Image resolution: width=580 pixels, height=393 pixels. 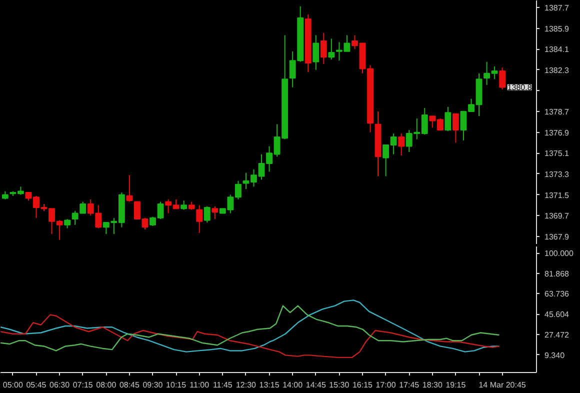 I want to click on y-tick-label: 81.868, so click(x=557, y=273).